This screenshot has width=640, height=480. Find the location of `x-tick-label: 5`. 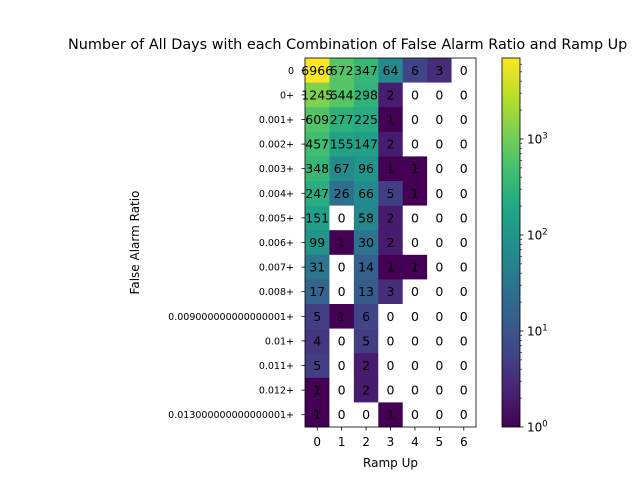

x-tick-label: 5 is located at coordinates (440, 442).